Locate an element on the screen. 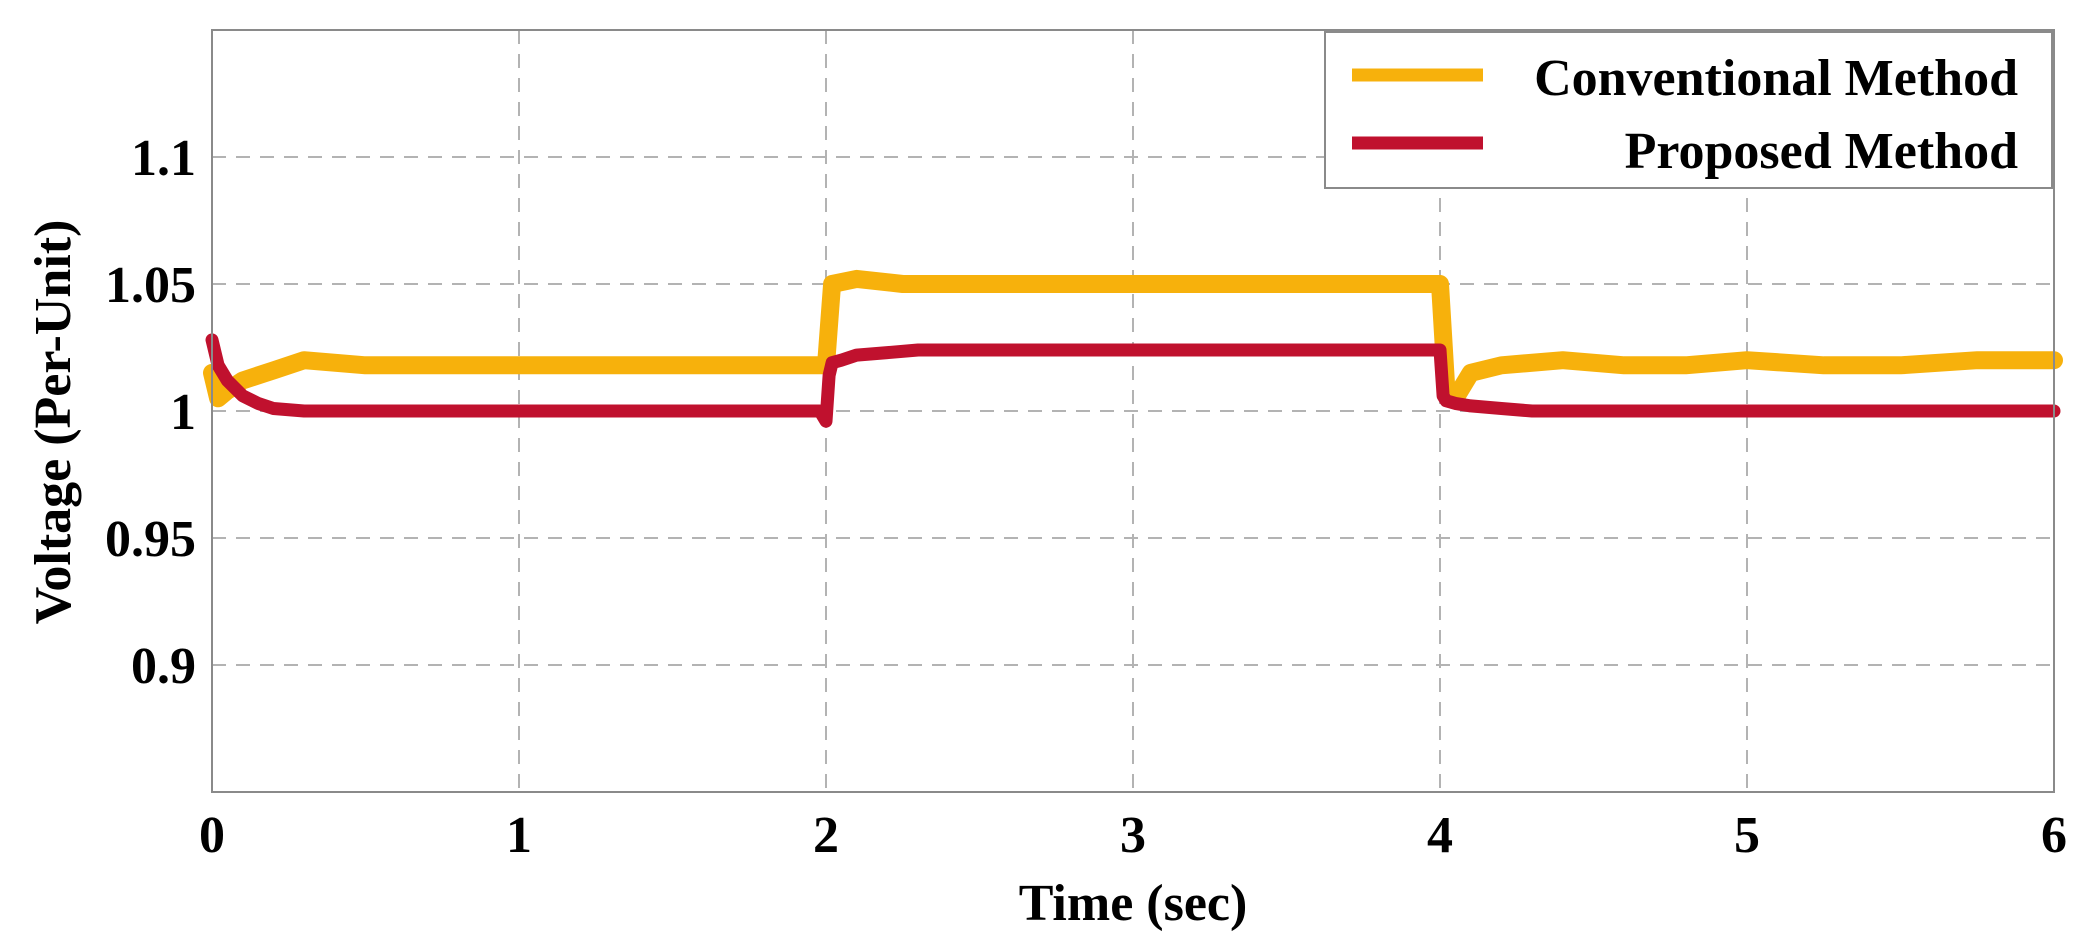 Image resolution: width=2093 pixels, height=934 pixels. x-tick-label: 0 is located at coordinates (212, 835).